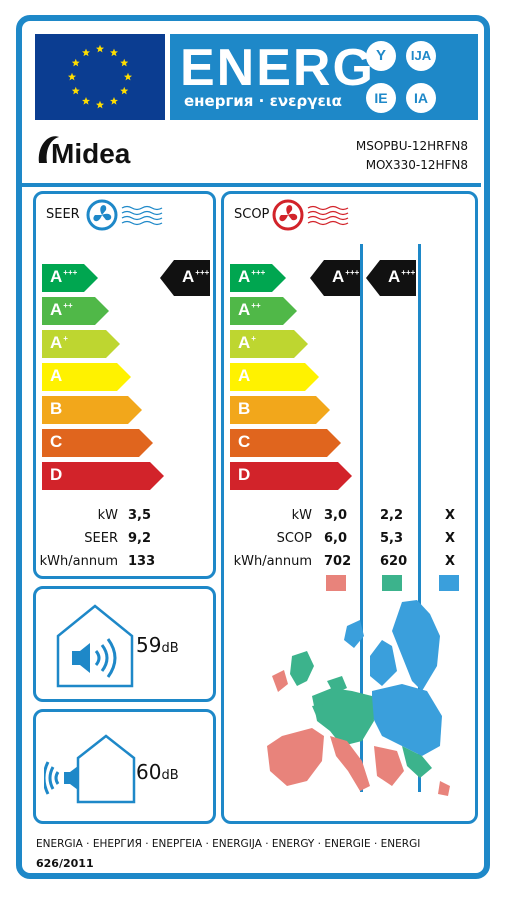  What do you see at coordinates (65, 863) in the screenshot?
I see `regulation-number: 626/2011` at bounding box center [65, 863].